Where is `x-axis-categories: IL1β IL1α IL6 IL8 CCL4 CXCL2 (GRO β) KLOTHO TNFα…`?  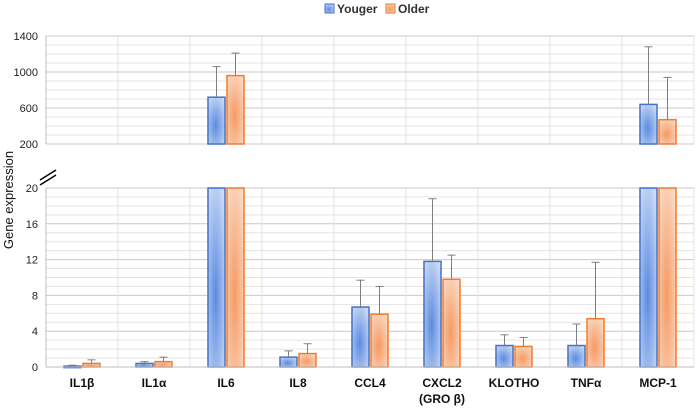 x-axis-categories: IL1β IL1α IL6 IL8 CCL4 CXCL2 (GRO β) KLOTHO TNFα… is located at coordinates (373, 391).